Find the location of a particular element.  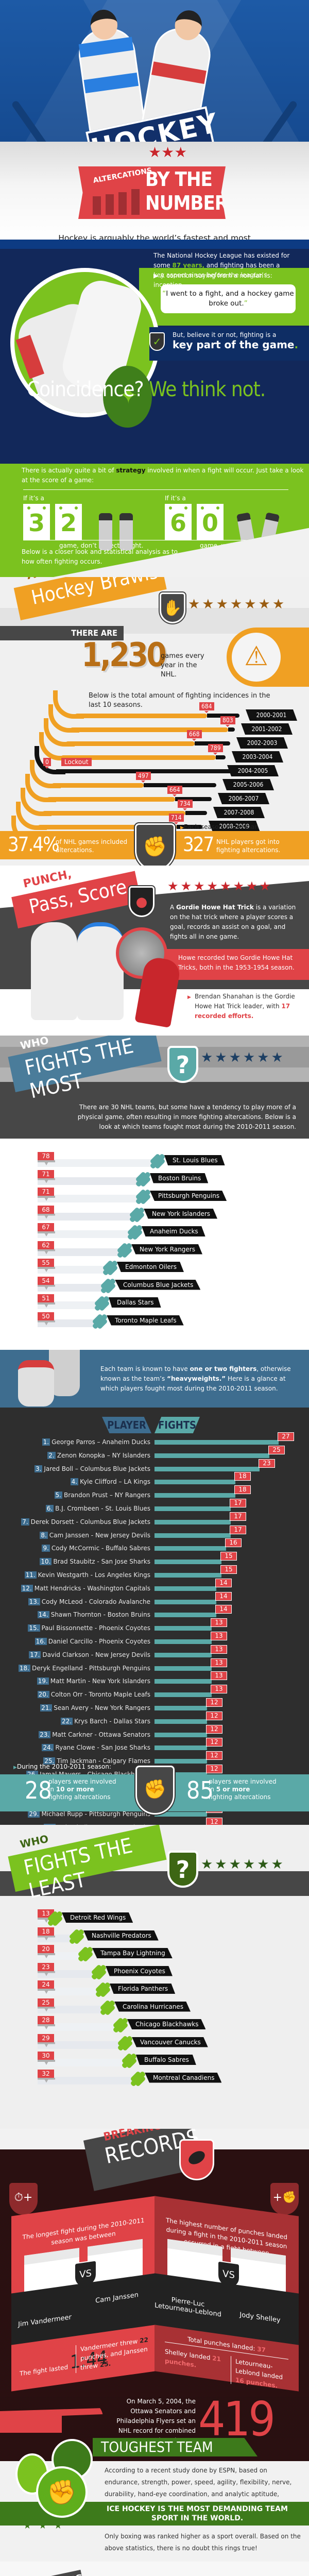

rank-badge: 29. is located at coordinates (34, 1814).